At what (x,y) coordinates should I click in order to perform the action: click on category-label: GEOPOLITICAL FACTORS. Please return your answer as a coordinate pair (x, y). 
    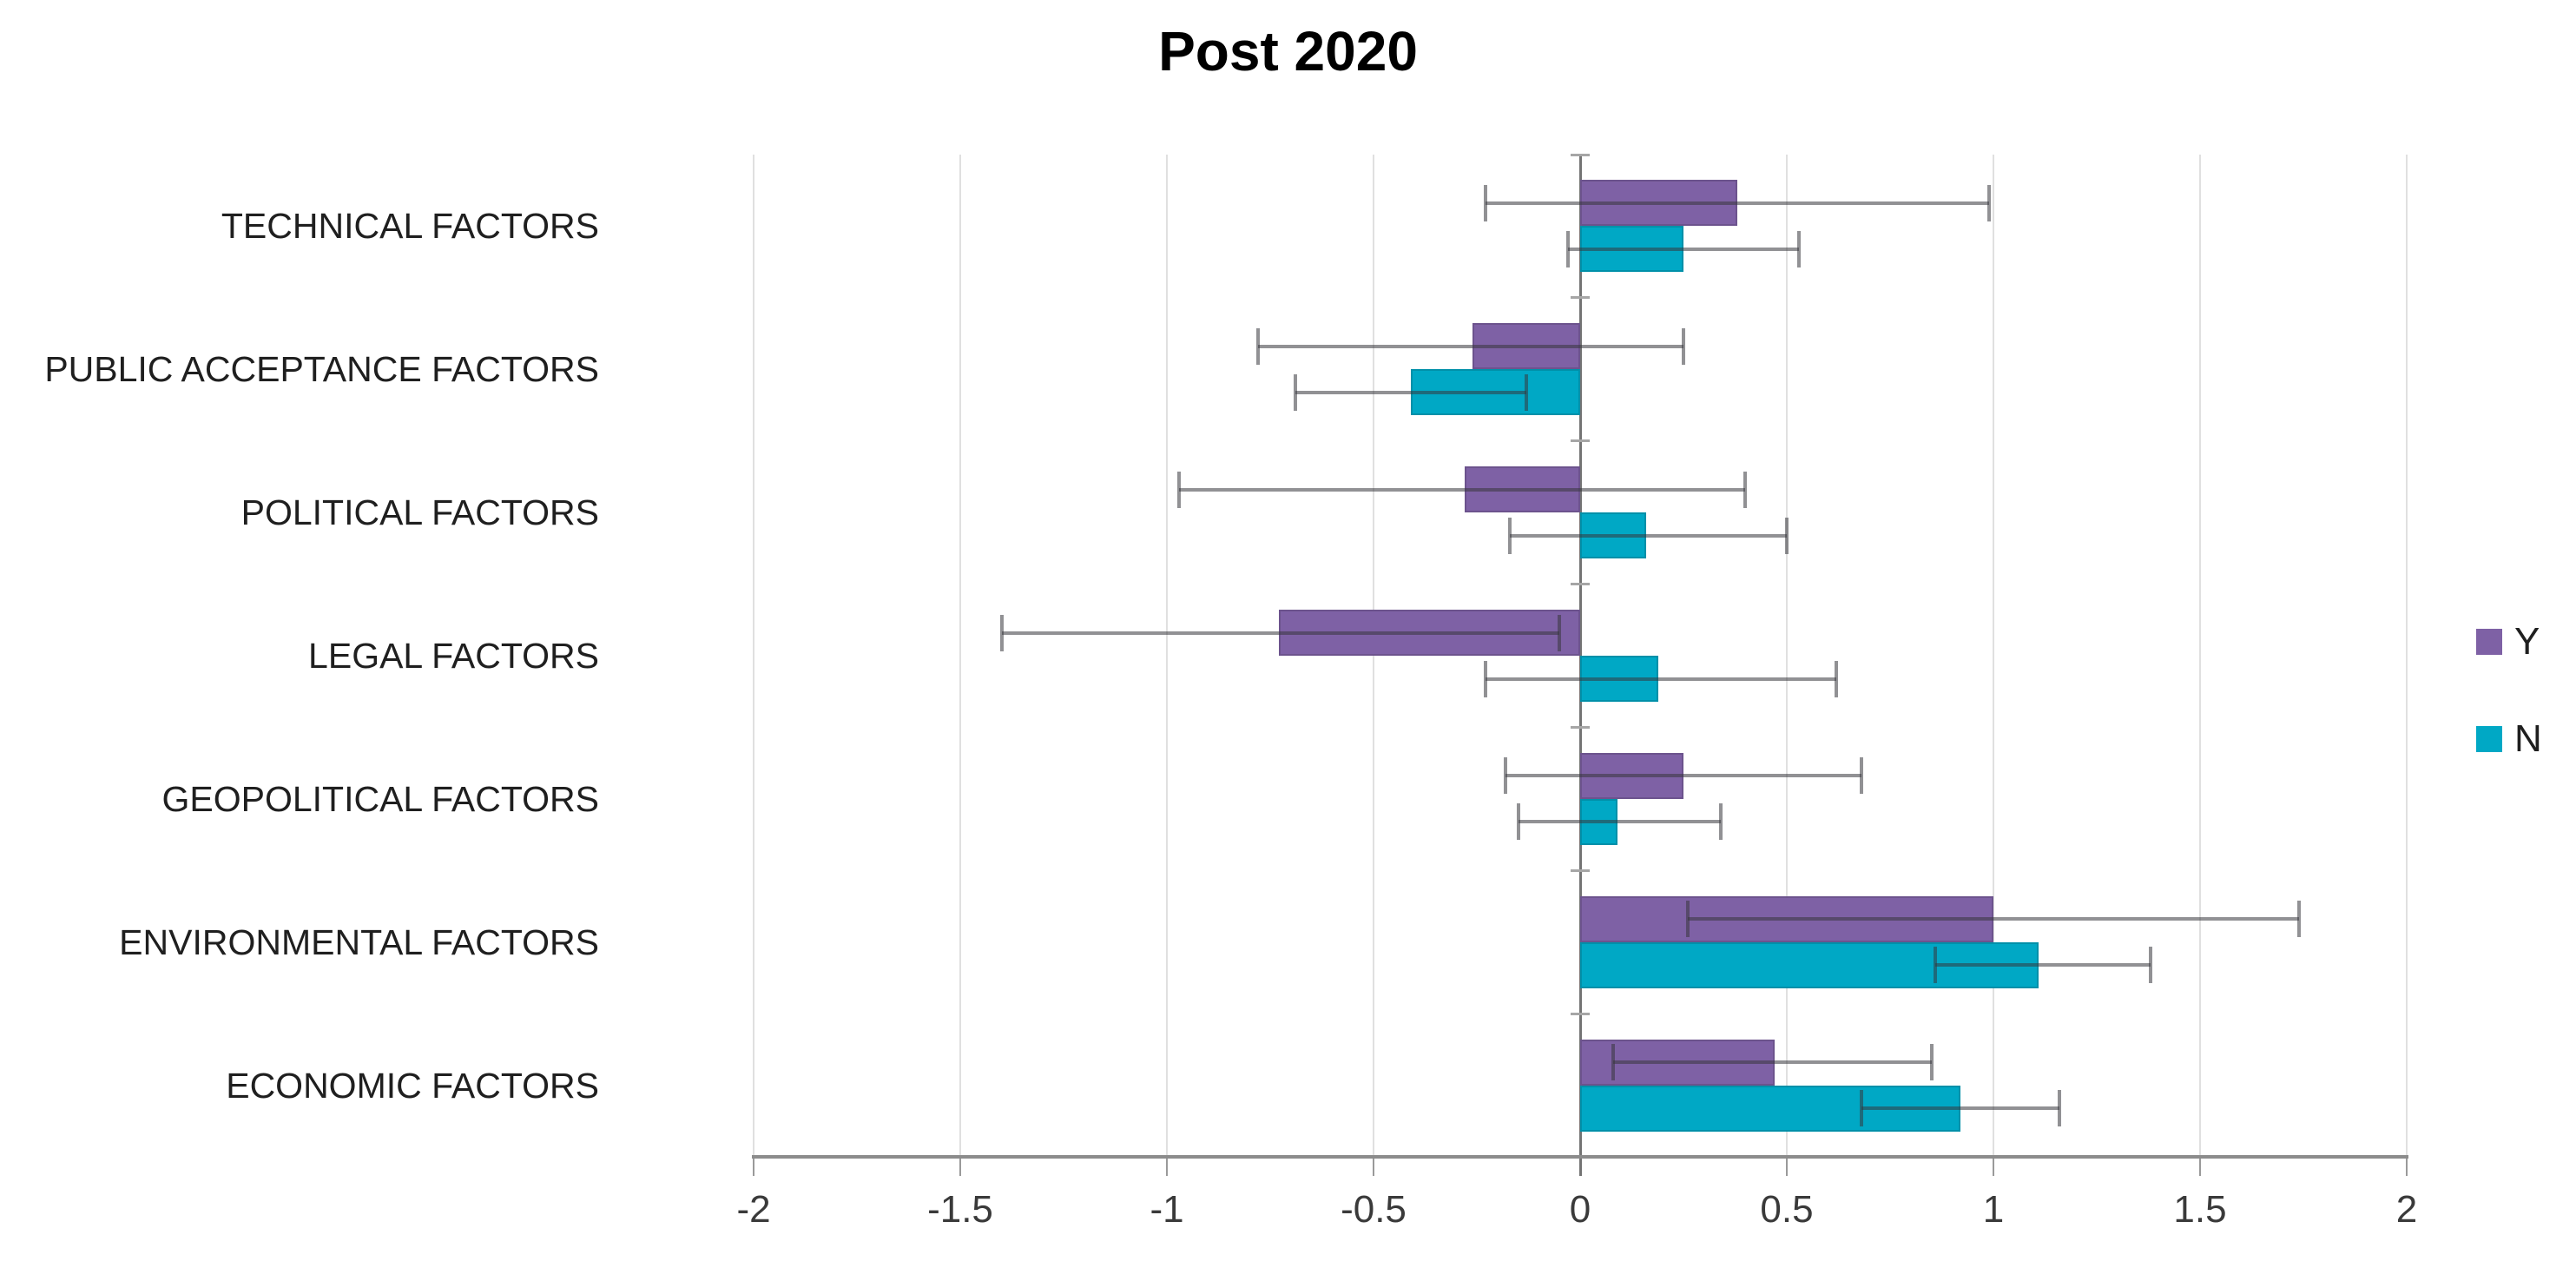
    Looking at the image, I should click on (380, 798).